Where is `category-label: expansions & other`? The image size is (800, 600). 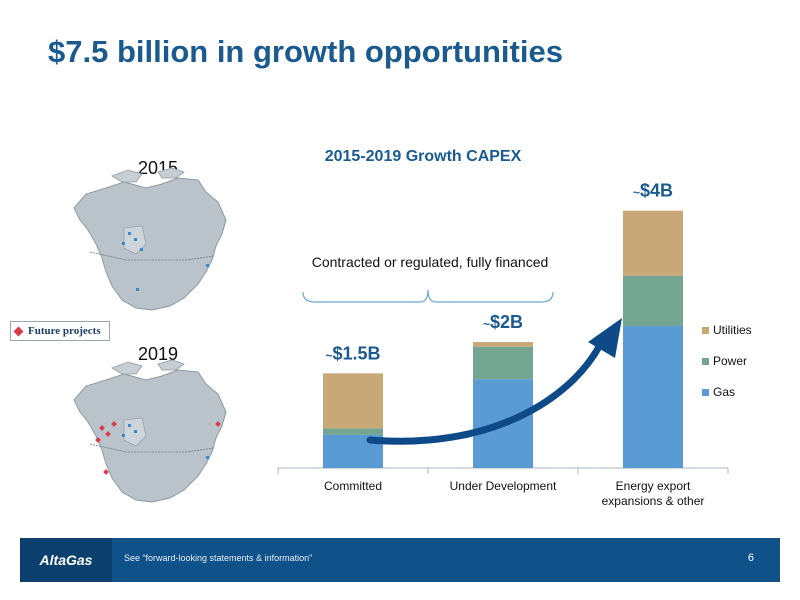 category-label: expansions & other is located at coordinates (653, 501).